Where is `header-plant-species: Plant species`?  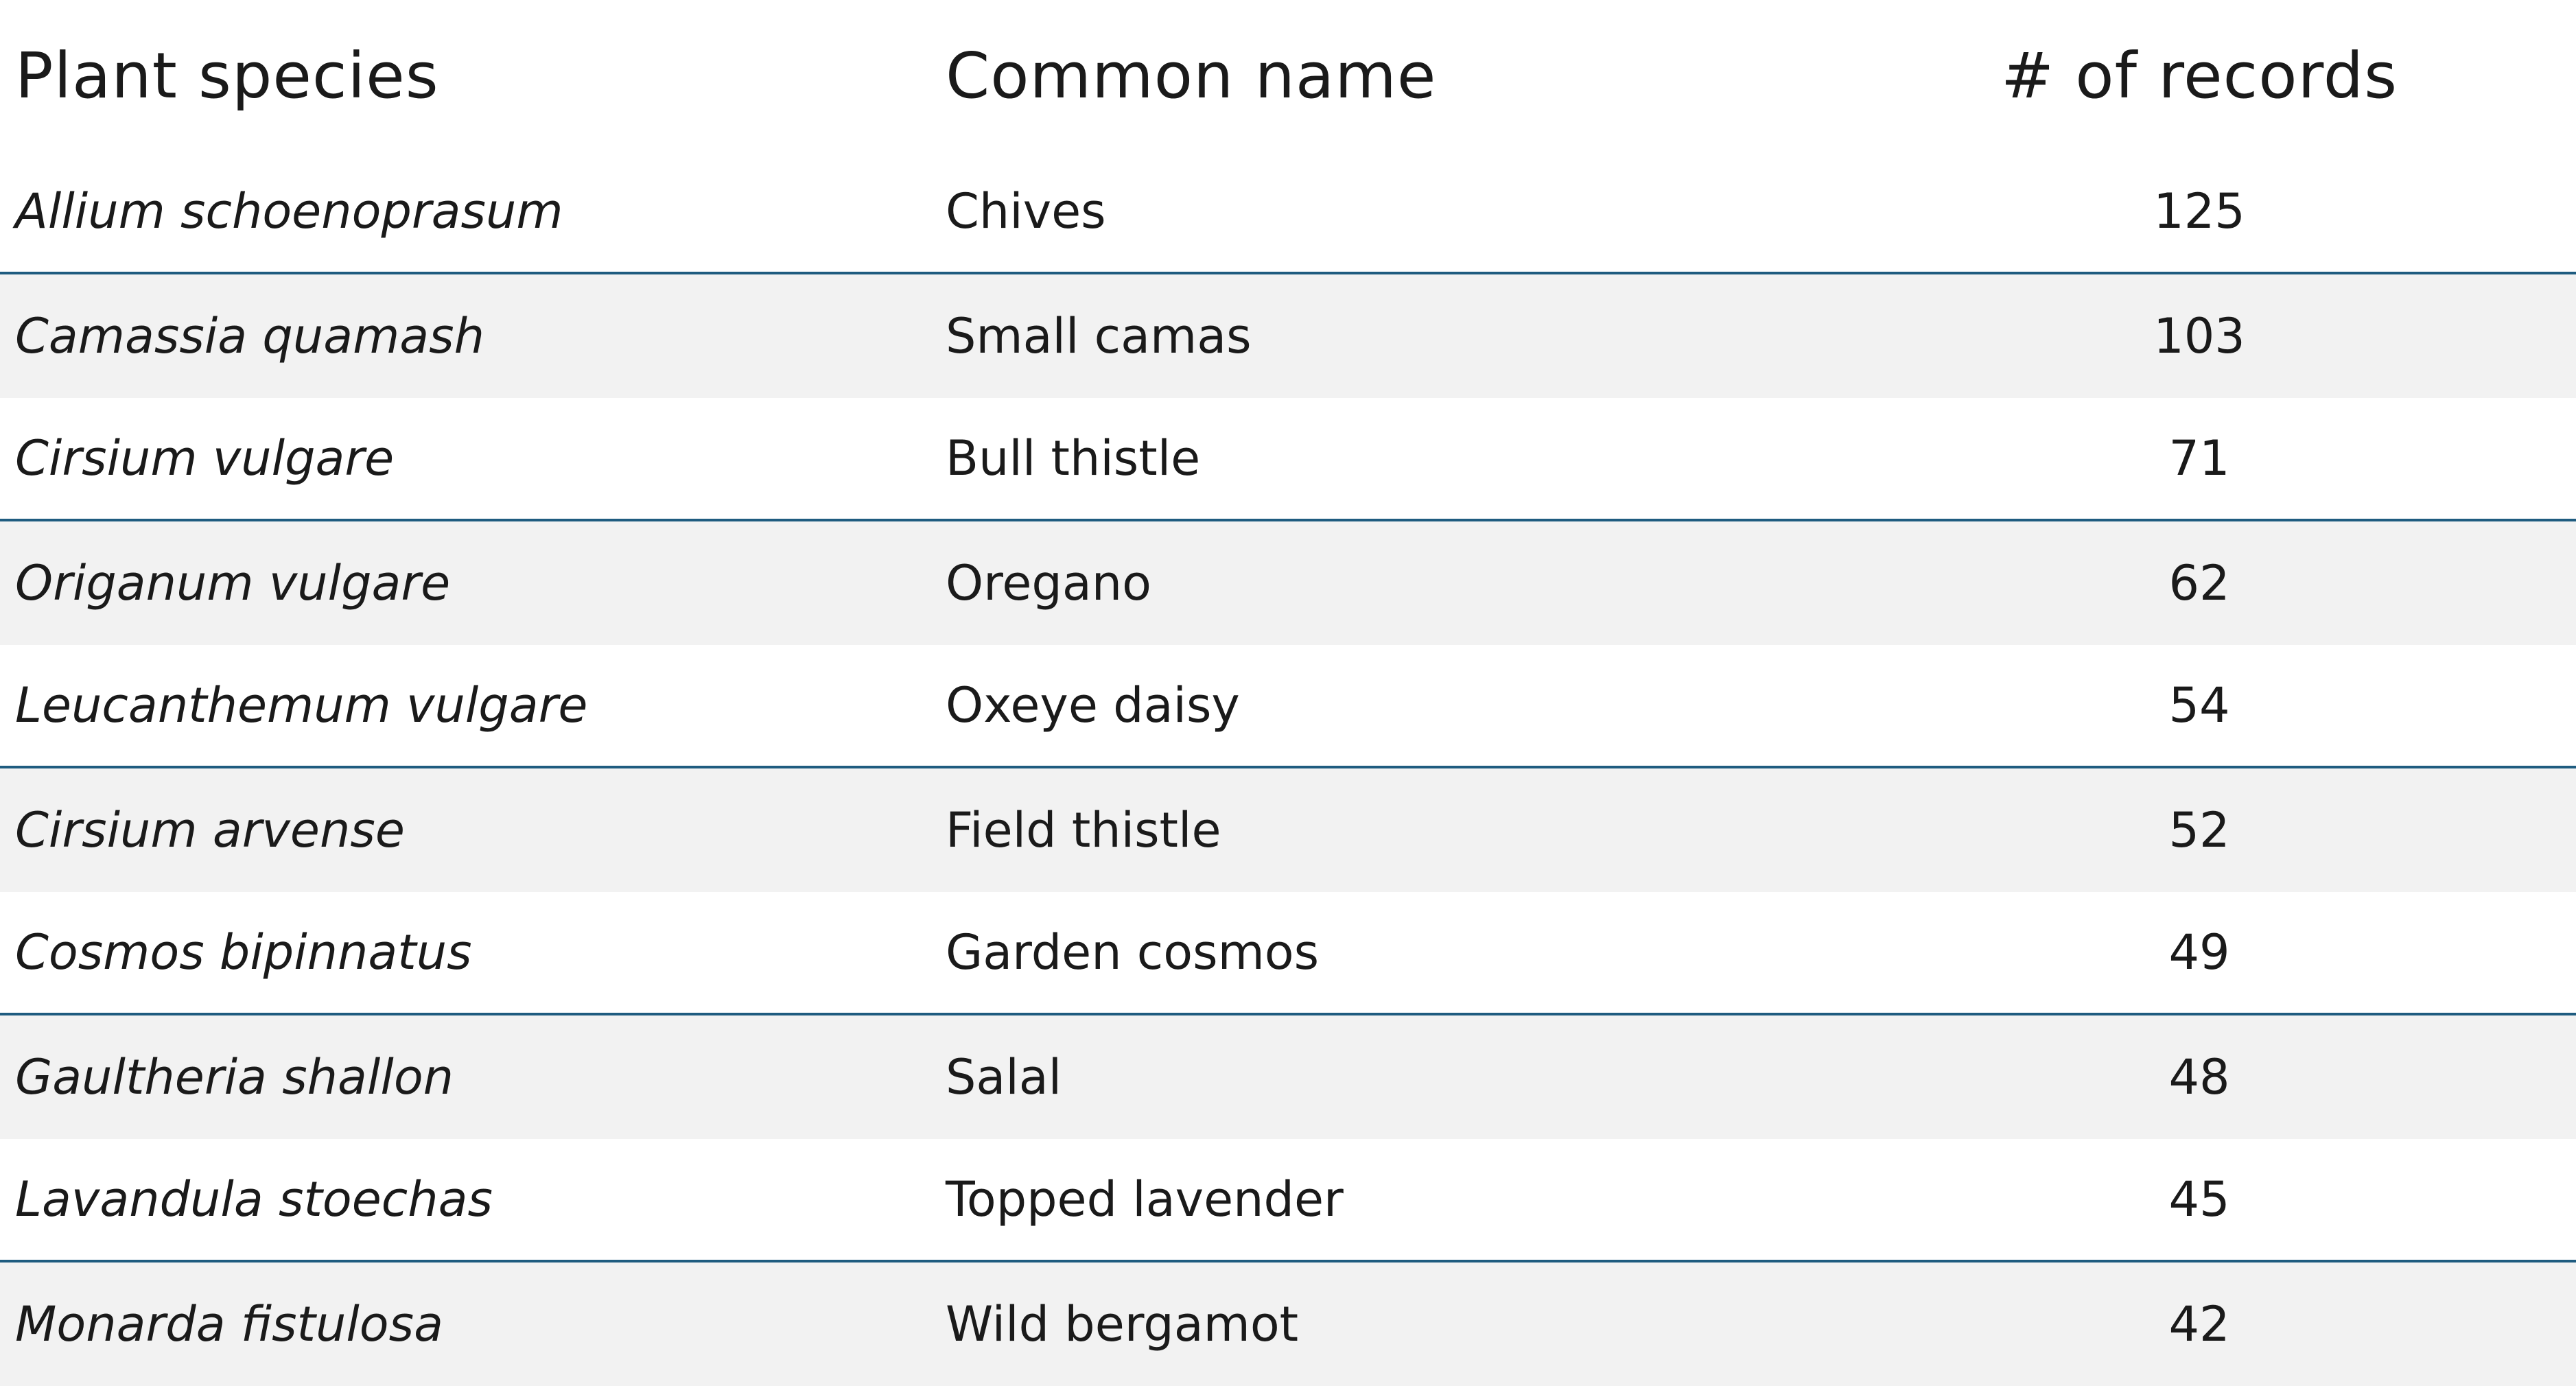 header-plant-species: Plant species is located at coordinates (227, 76).